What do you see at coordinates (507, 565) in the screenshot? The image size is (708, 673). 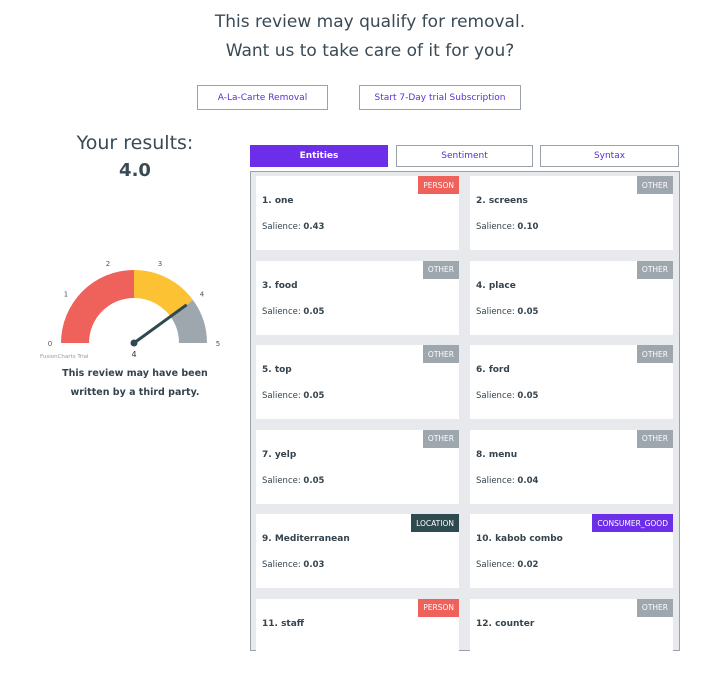 I see `entity-salience: Salience: 0.02` at bounding box center [507, 565].